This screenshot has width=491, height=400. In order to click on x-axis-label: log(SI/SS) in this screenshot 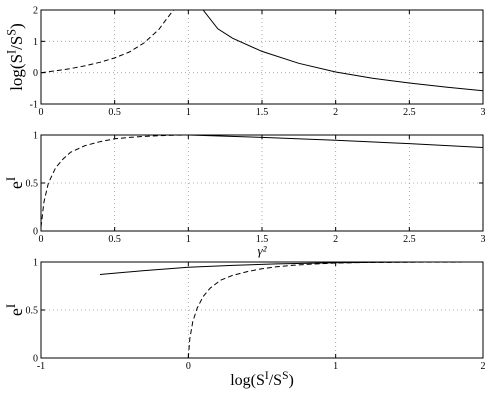, I will do `click(262, 379)`.